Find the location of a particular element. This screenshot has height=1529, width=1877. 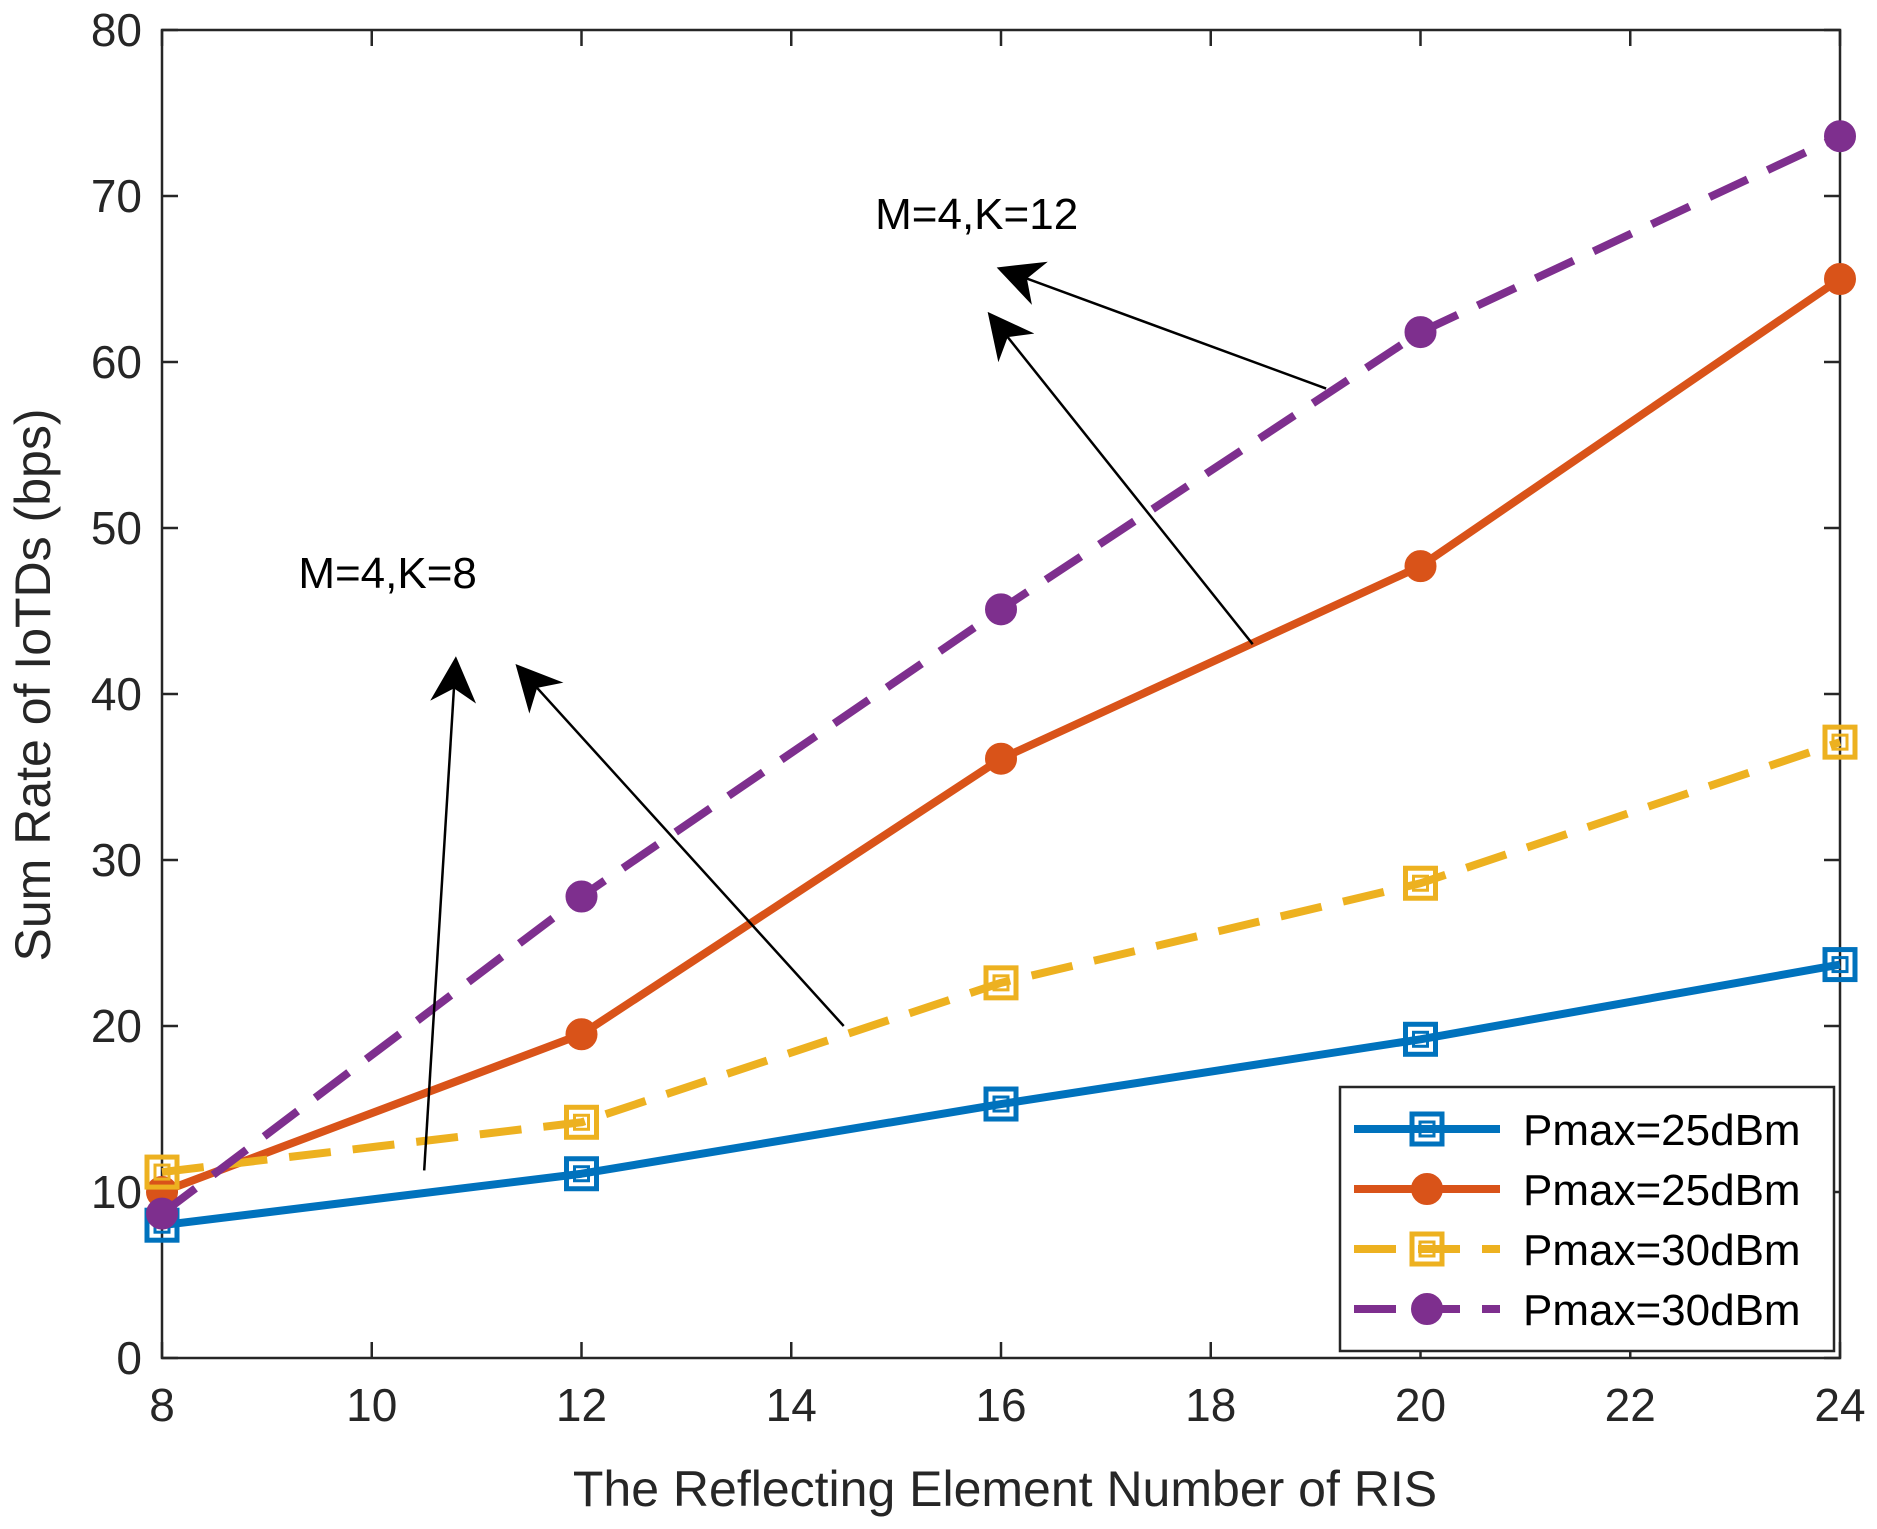

y-tick-label: 20 is located at coordinates (116, 1026).